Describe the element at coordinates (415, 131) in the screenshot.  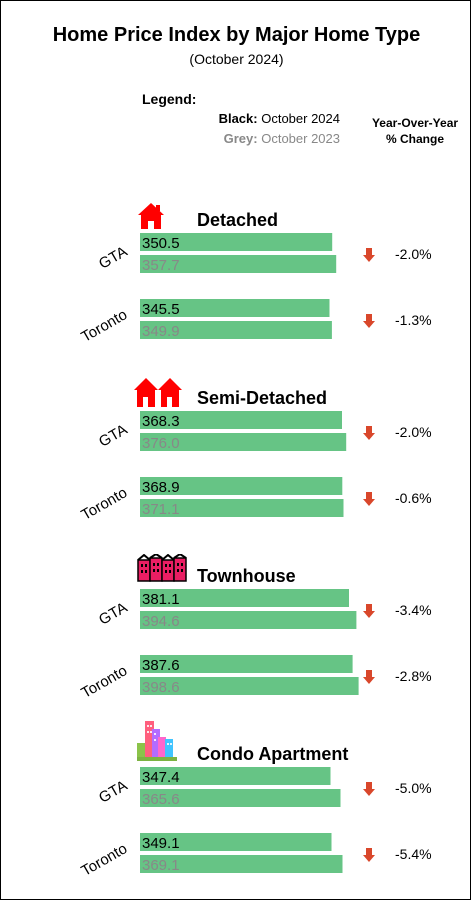
I see `yoy-header: Year-Over-Year % Change` at that location.